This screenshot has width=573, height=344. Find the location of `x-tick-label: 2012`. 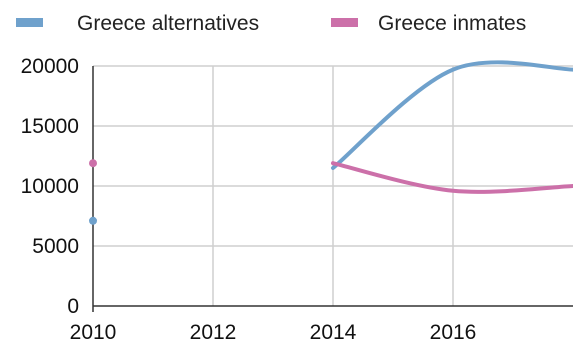

x-tick-label: 2012 is located at coordinates (213, 332).